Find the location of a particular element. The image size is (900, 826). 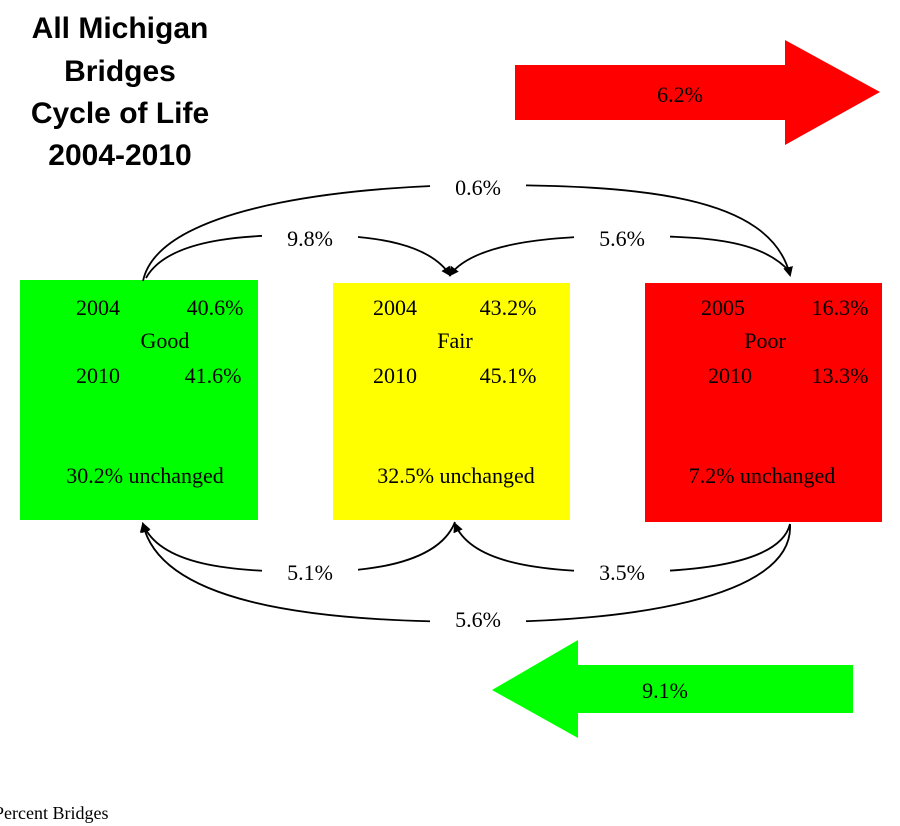

improve-arrow is located at coordinates (672, 689).